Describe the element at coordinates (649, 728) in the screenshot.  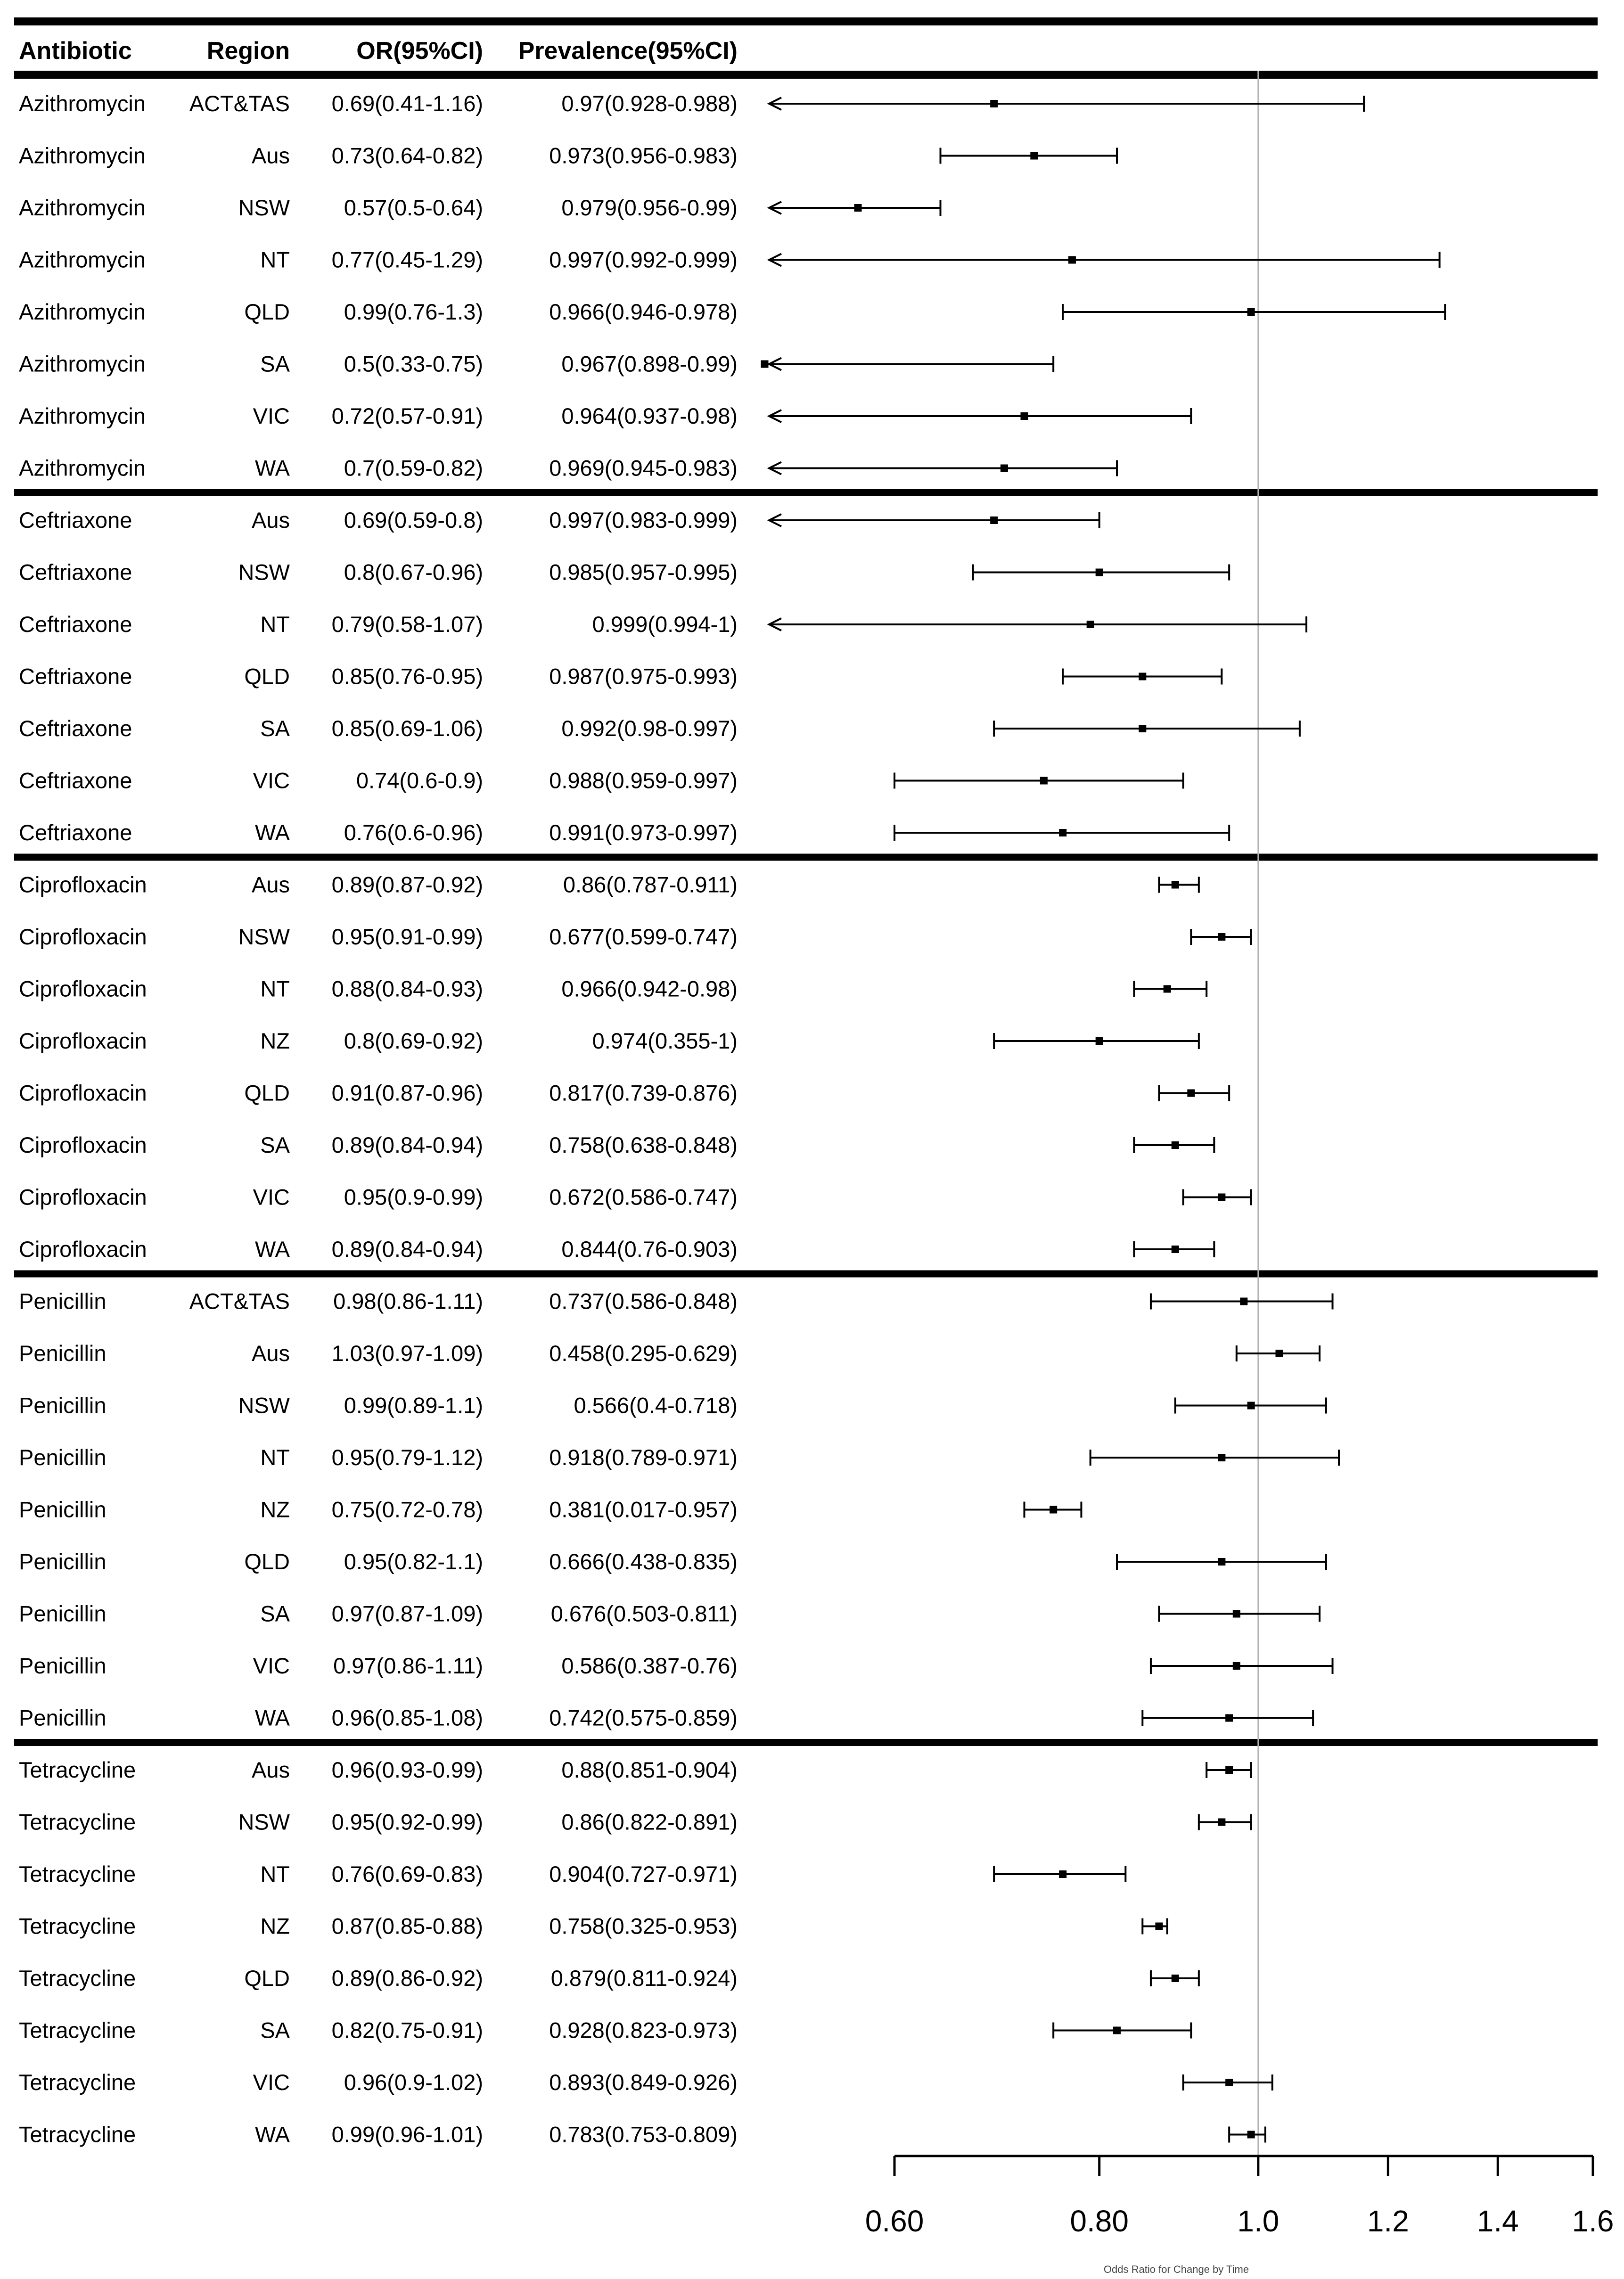
I see `prevalence-ci-label: 0.992(0.98-0.997)` at that location.